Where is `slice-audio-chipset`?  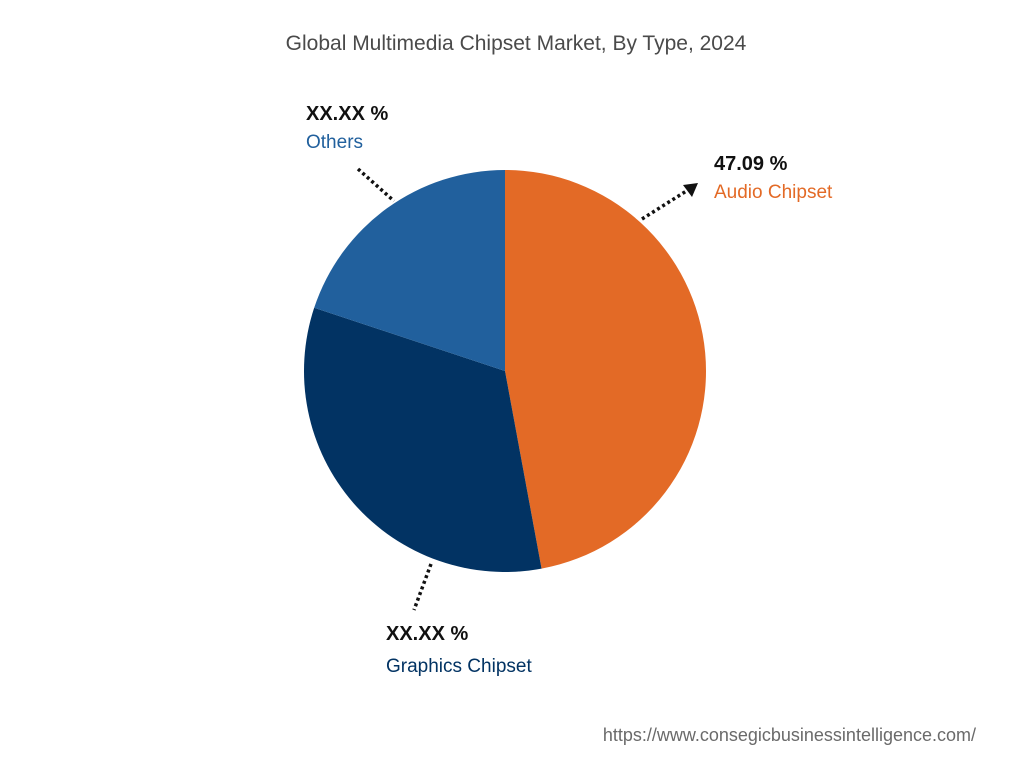 slice-audio-chipset is located at coordinates (606, 369).